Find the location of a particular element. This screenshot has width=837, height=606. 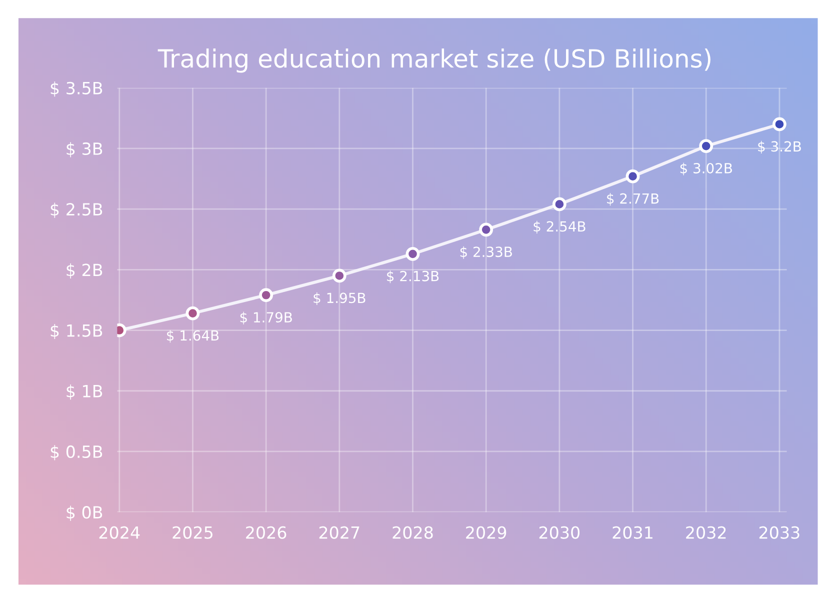

x-tick-label: 2027 is located at coordinates (339, 532).